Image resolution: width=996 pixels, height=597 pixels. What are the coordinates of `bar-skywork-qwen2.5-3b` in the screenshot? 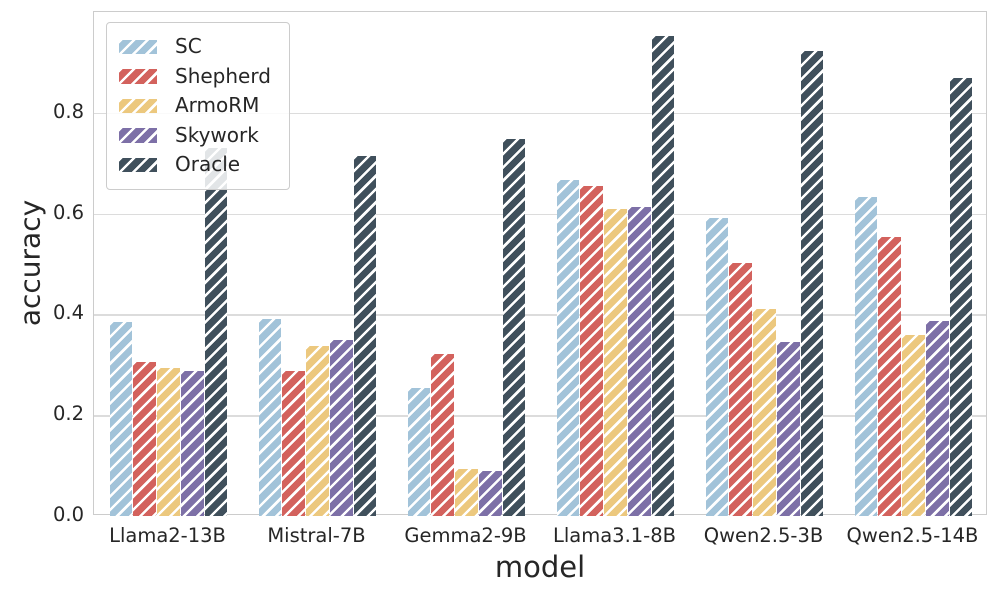 It's located at (788, 428).